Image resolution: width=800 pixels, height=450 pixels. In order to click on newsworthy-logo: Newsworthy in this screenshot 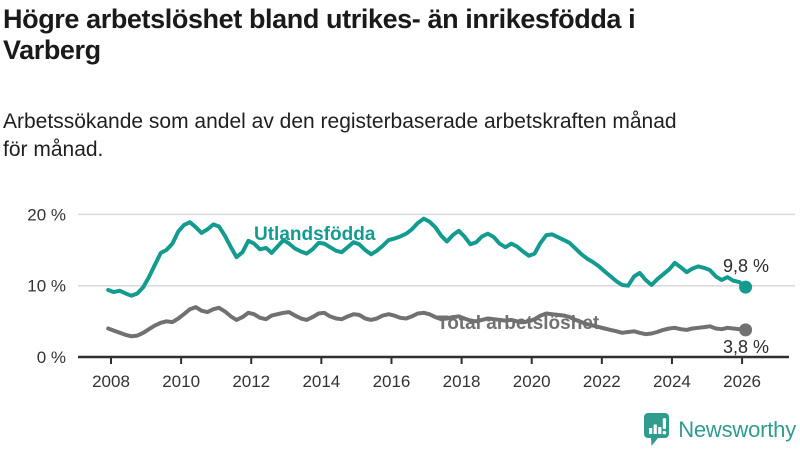, I will do `click(719, 430)`.